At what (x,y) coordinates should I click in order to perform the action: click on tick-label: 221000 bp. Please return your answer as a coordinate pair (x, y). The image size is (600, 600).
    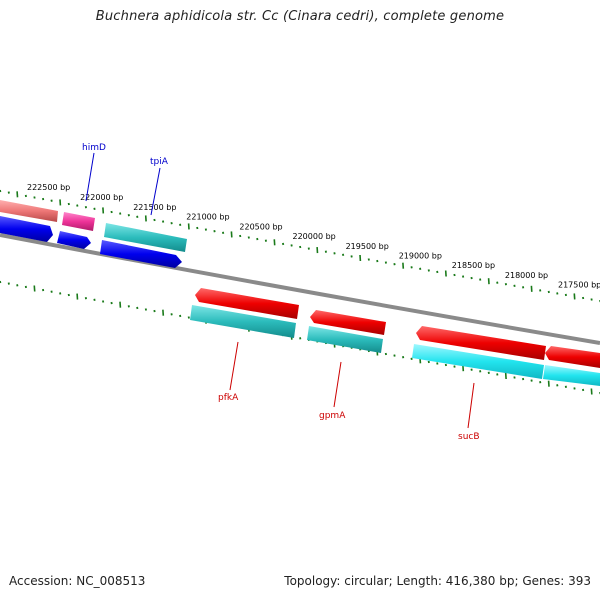
    Looking at the image, I should click on (207, 217).